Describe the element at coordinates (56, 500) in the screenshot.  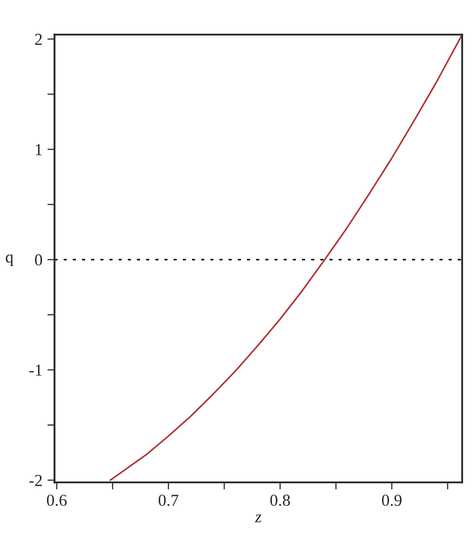
I see `x-tick-label: 0.6` at that location.